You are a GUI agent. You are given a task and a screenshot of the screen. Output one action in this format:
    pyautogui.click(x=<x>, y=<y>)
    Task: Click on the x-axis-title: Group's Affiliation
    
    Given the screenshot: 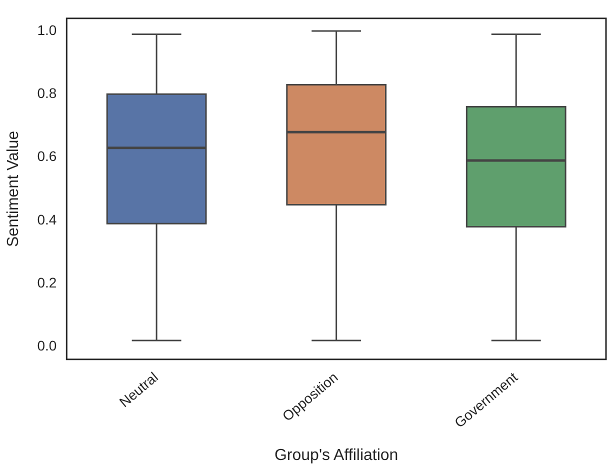 What is the action you would take?
    pyautogui.click(x=336, y=455)
    